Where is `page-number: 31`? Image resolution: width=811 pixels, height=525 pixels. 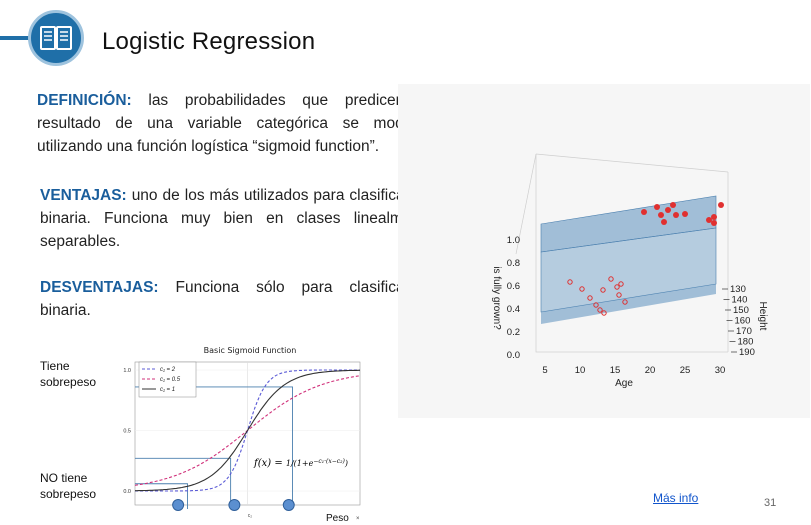
page-number: 31 is located at coordinates (770, 503).